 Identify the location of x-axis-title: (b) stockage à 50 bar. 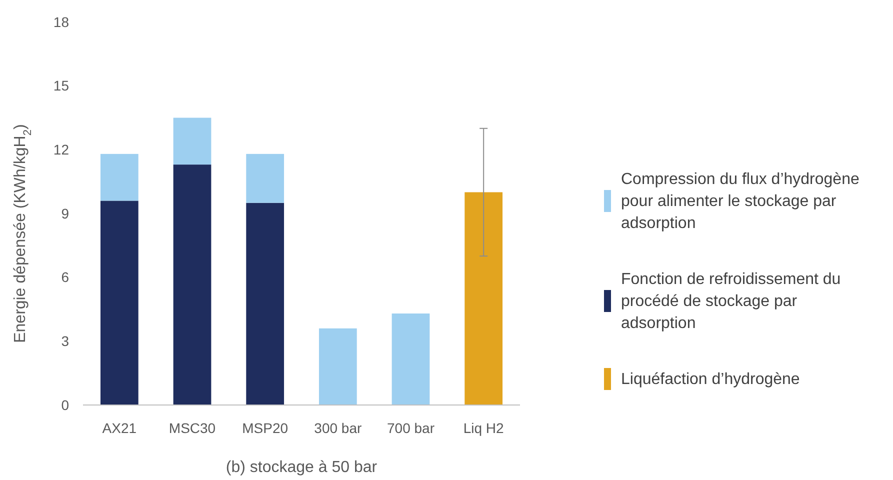
(302, 467).